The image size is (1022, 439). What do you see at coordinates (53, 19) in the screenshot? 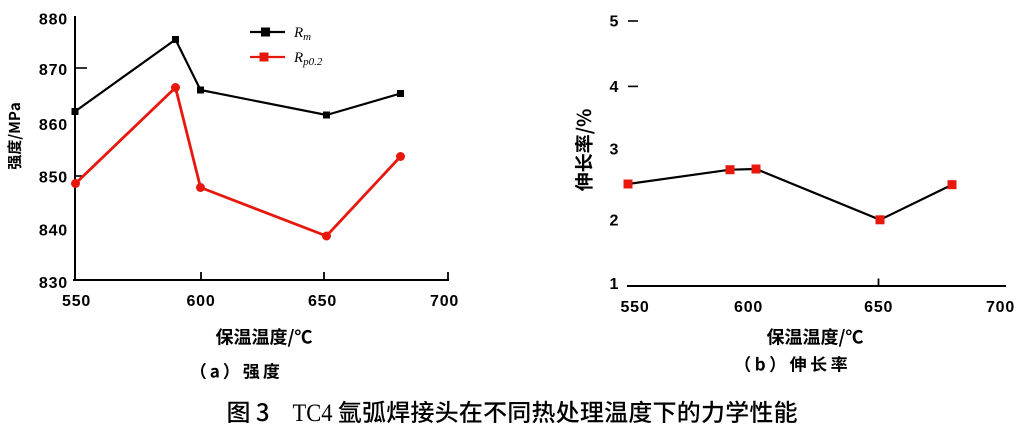
I see `svg-text: 880` at bounding box center [53, 19].